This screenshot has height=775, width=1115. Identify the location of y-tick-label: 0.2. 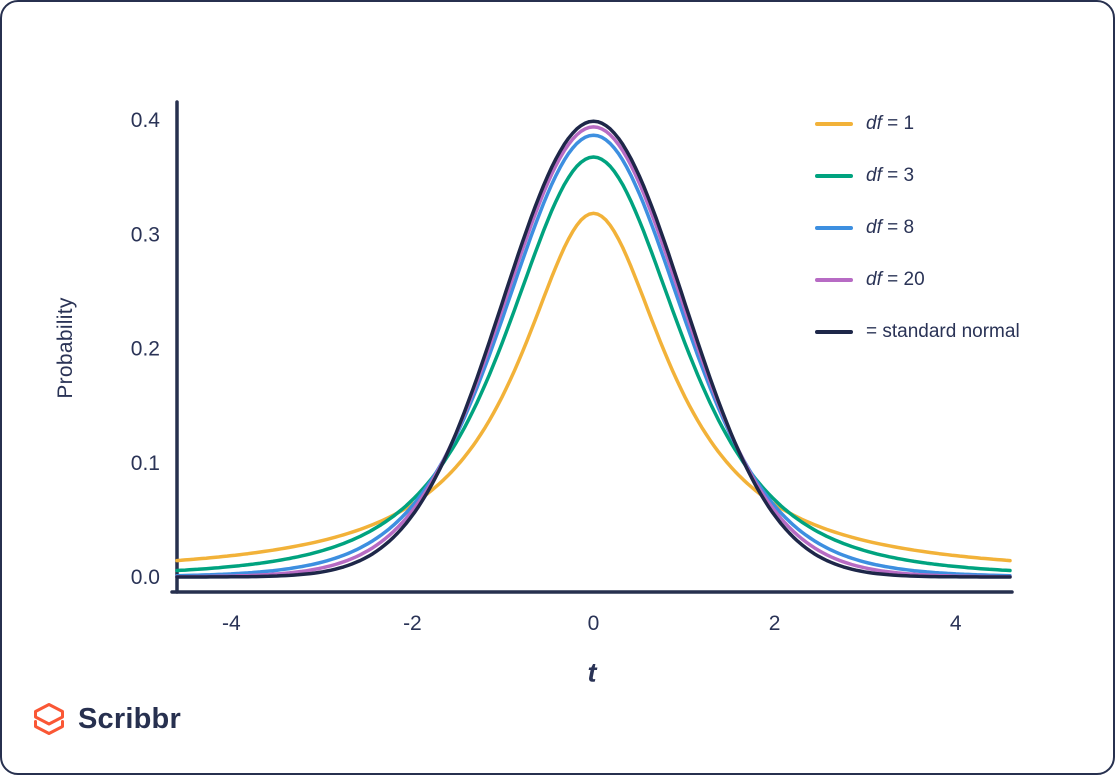
(145, 349).